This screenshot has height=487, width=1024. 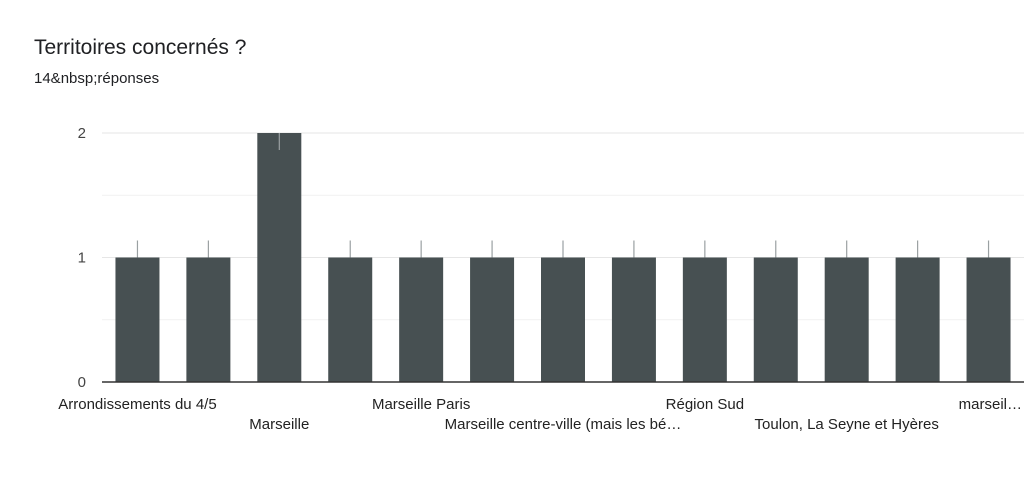 What do you see at coordinates (137, 404) in the screenshot?
I see `x-tick-label: Arrondissements du 4/5` at bounding box center [137, 404].